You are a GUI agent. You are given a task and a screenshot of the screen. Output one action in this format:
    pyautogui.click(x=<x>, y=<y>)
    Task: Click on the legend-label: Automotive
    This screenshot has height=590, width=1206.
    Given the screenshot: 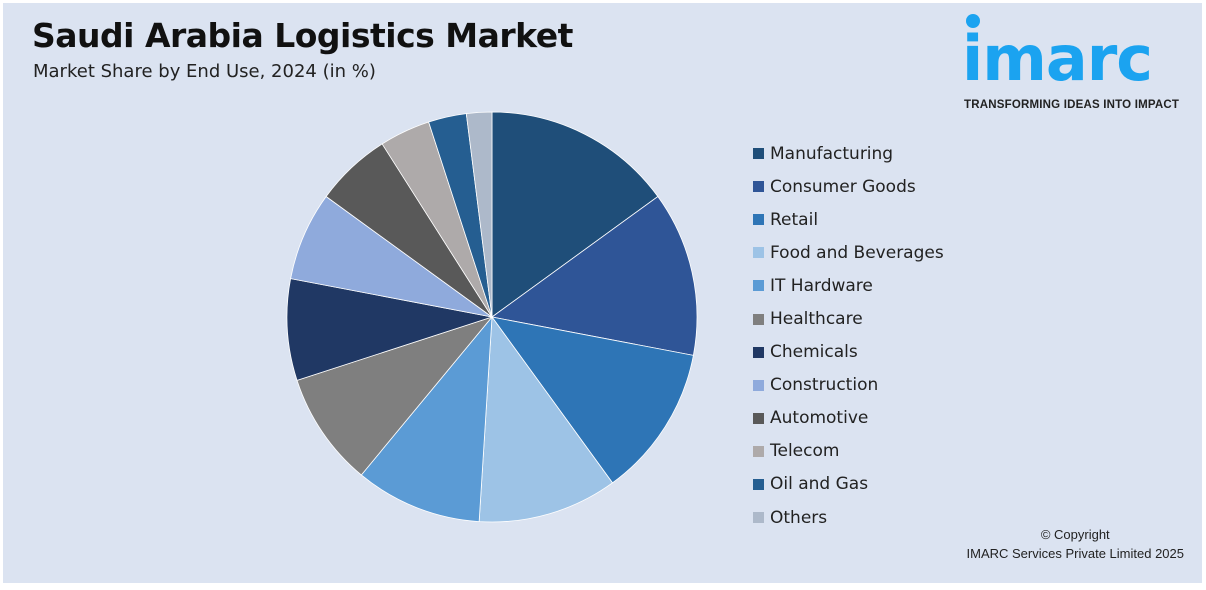 What is the action you would take?
    pyautogui.click(x=819, y=418)
    